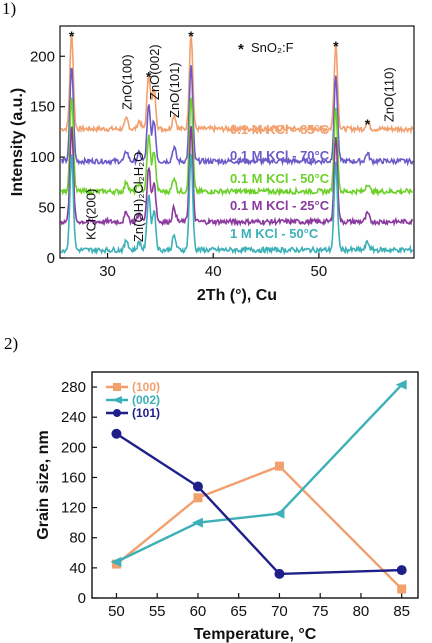 The height and width of the screenshot is (643, 432). Describe the element at coordinates (77, 568) in the screenshot. I see `y-tick-label: 40` at that location.